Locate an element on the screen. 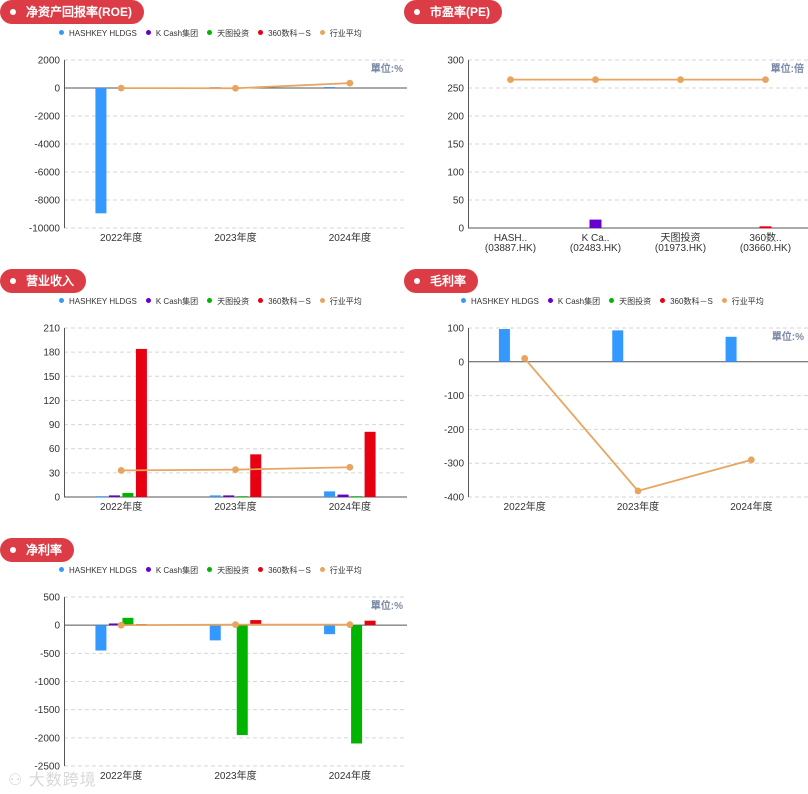 The width and height of the screenshot is (808, 794). y-tick-label: 200 is located at coordinates (455, 117).